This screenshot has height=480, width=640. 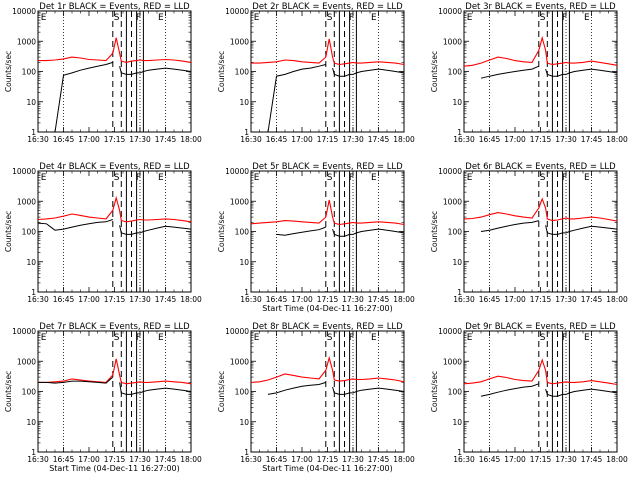 What do you see at coordinates (540, 327) in the screenshot?
I see `panel-title: Det 9r BLACK = Events, RED = LLD` at bounding box center [540, 327].